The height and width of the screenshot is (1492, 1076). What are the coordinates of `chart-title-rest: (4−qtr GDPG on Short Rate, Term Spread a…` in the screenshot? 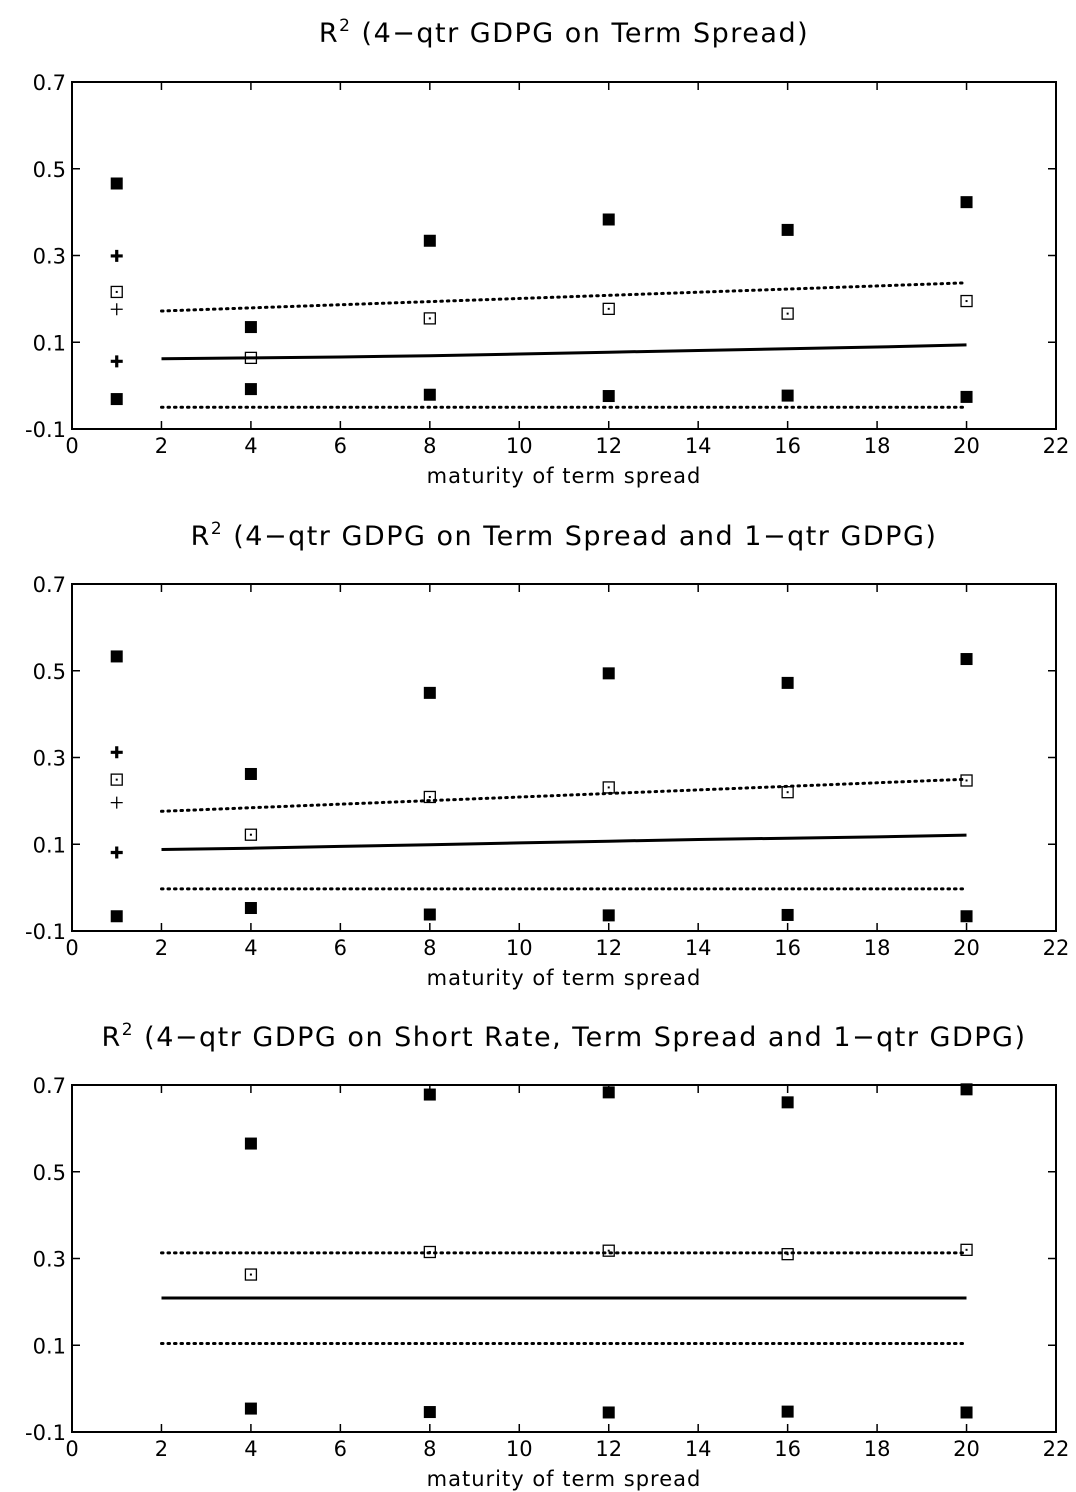 It's located at (580, 1037).